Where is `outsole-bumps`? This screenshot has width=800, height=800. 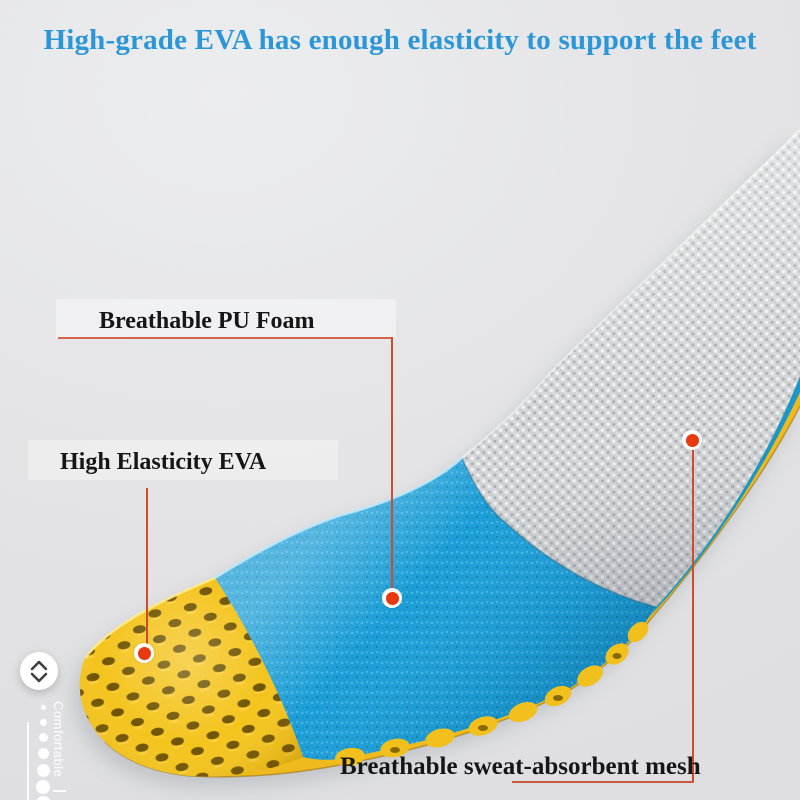 outsole-bumps is located at coordinates (492, 694).